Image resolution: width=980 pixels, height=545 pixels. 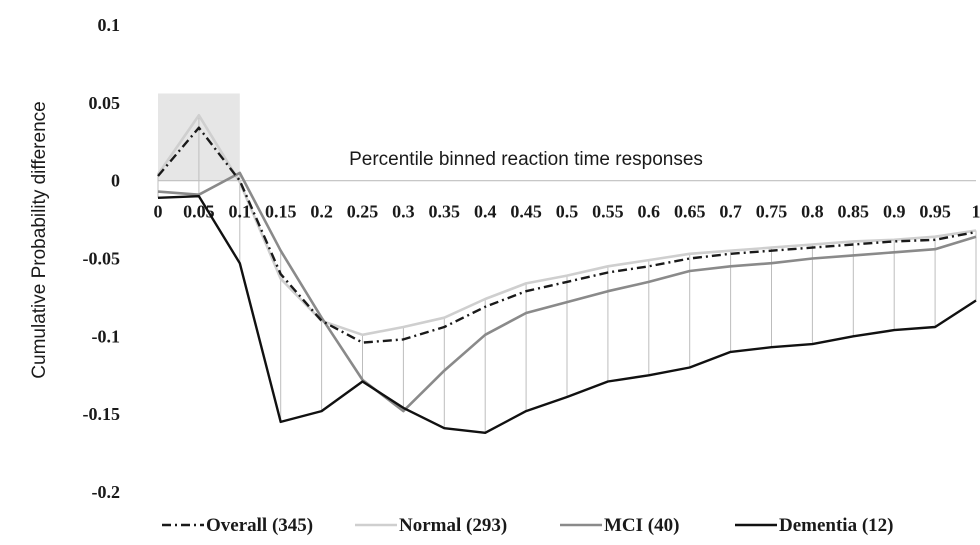 I want to click on y-tick-label: -0.05, so click(x=102, y=259).